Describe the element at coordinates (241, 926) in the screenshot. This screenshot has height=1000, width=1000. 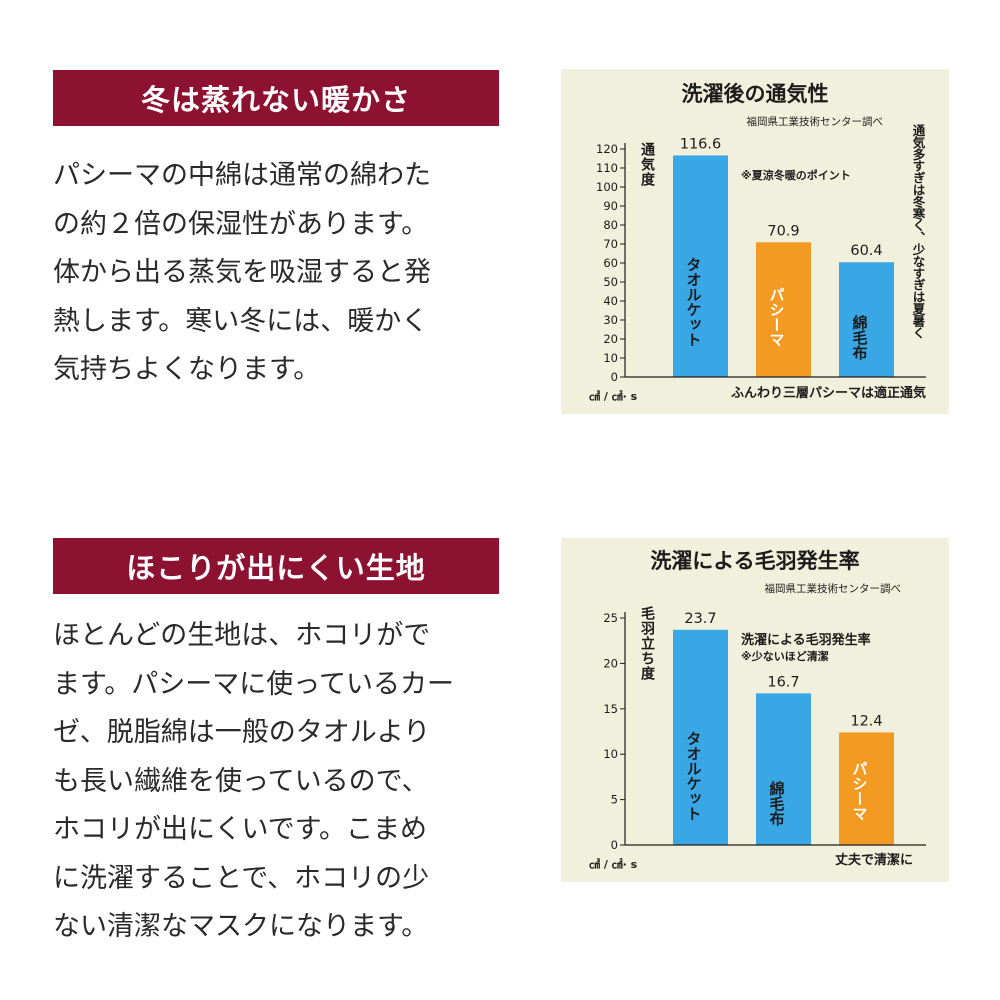
I see `section2-line: ない清潔なマスクになります。` at that location.